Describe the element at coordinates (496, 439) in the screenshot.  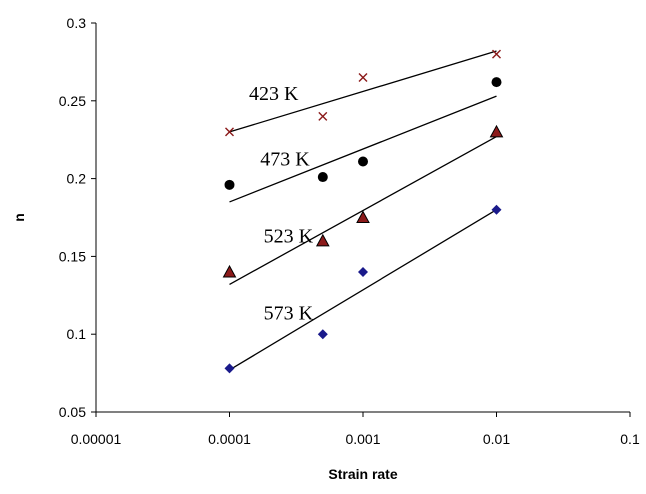
I see `x-tick-label: 0.01` at that location.